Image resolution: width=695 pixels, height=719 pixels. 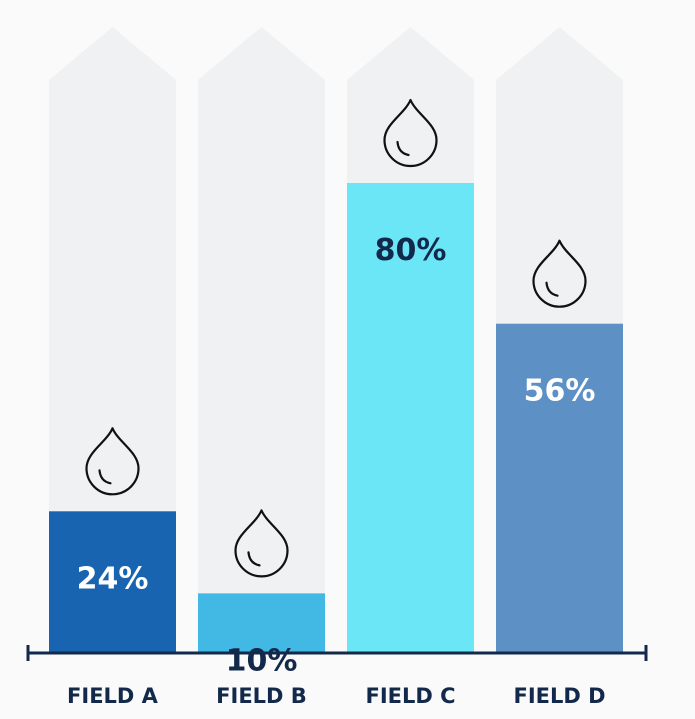 I want to click on value-label-2: 10%, so click(x=262, y=660).